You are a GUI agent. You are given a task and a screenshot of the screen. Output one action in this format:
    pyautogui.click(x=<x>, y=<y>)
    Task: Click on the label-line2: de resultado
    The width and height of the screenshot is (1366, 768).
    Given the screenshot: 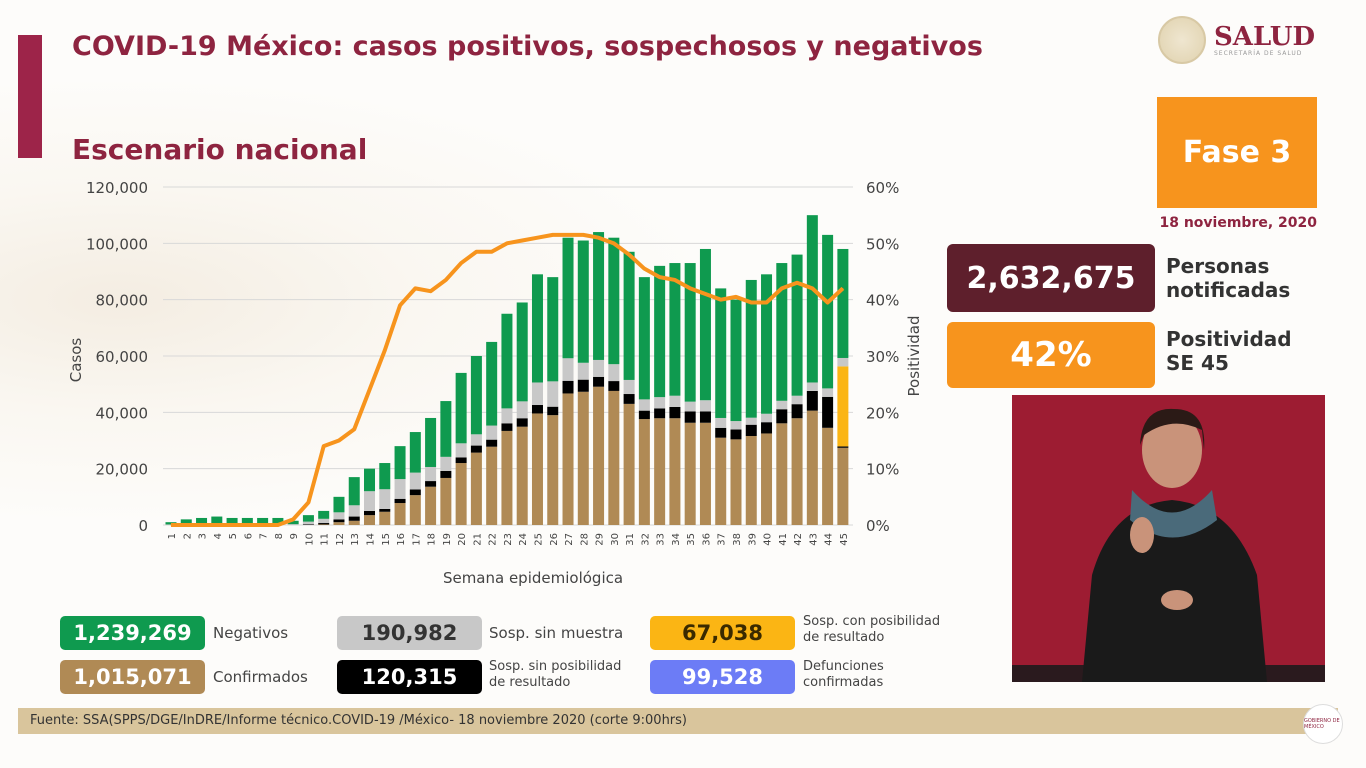 What is the action you would take?
    pyautogui.click(x=844, y=637)
    